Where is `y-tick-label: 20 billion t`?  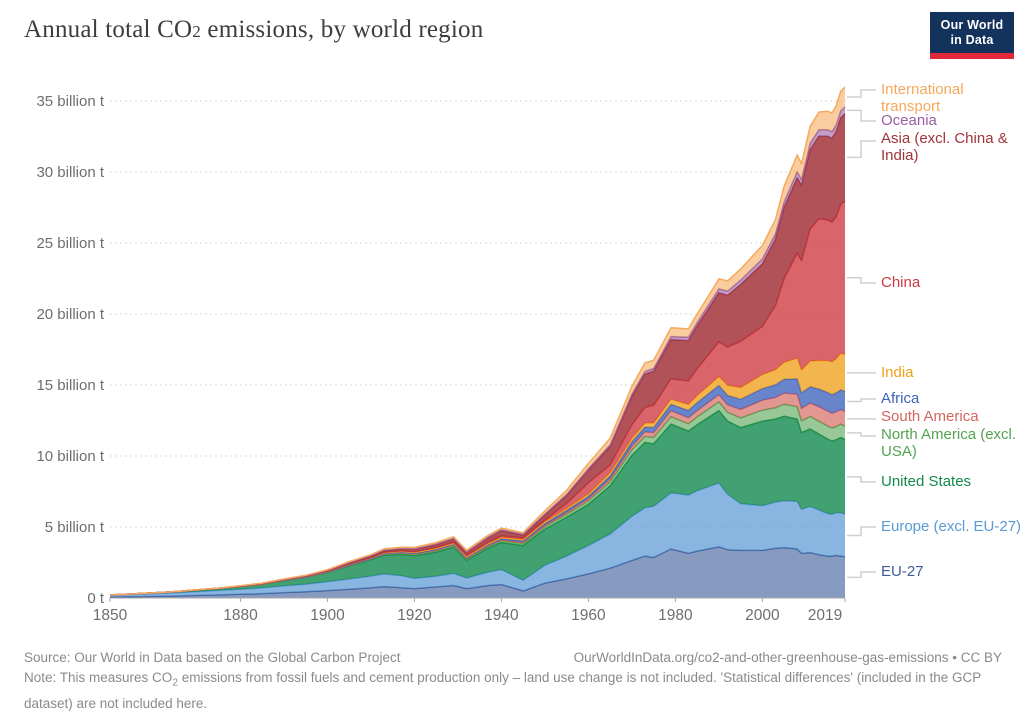
y-tick-label: 20 billion t is located at coordinates (70, 314).